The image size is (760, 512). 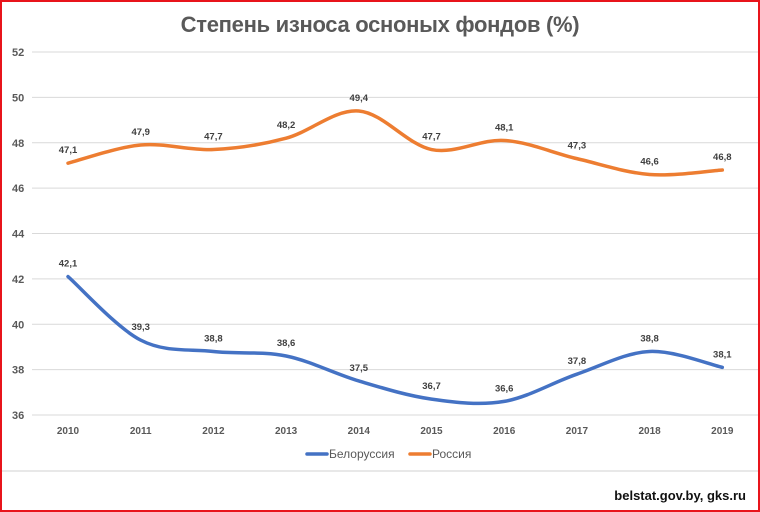 What do you see at coordinates (680, 495) in the screenshot?
I see `source-text: belstat.gov.by, gks.ru` at bounding box center [680, 495].